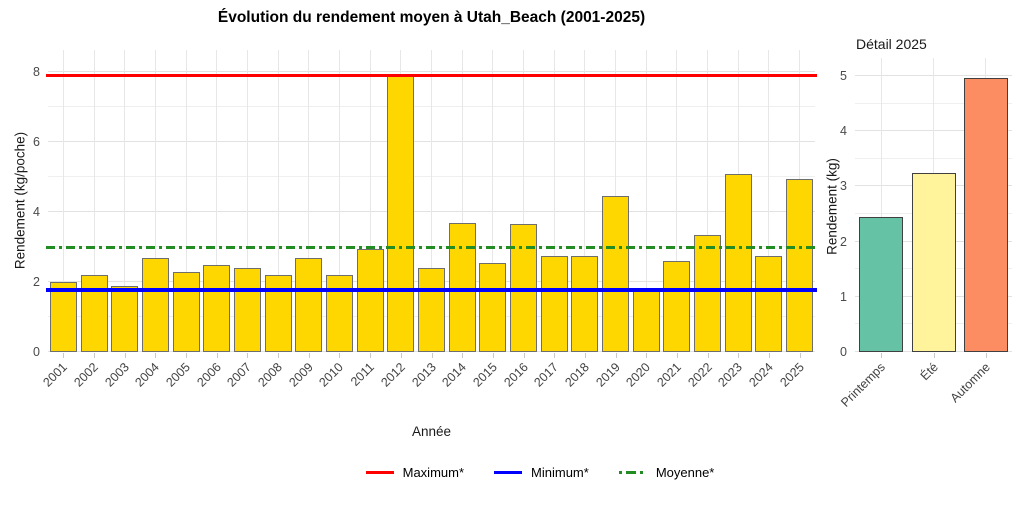 Image resolution: width=1024 pixels, height=512 pixels. What do you see at coordinates (616, 274) in the screenshot?
I see `bar-2019` at bounding box center [616, 274].